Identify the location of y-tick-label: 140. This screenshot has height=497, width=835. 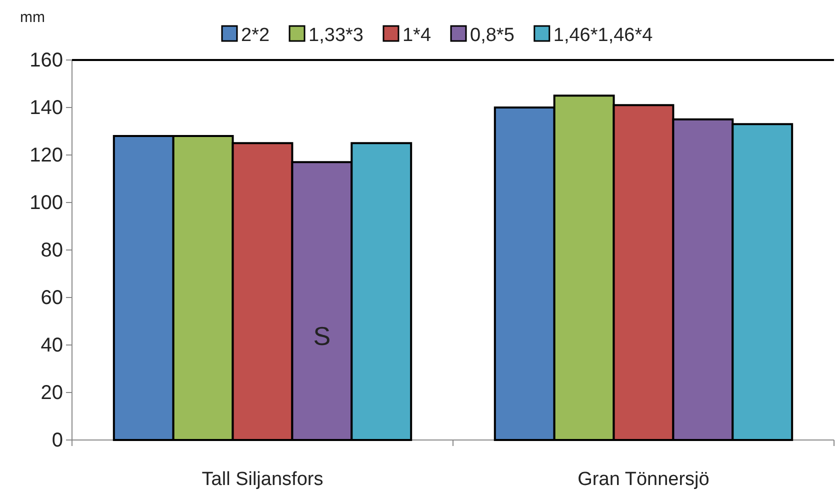
(46, 107).